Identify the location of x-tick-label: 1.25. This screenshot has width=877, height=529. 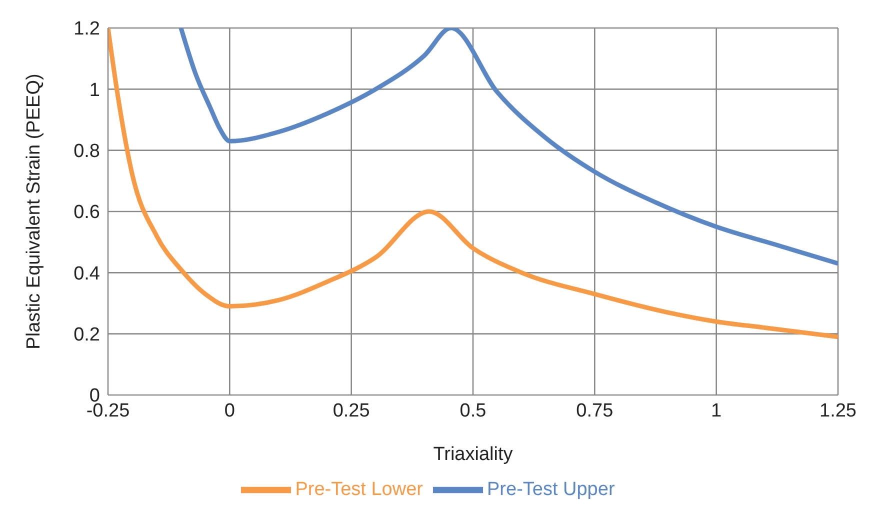
(838, 411).